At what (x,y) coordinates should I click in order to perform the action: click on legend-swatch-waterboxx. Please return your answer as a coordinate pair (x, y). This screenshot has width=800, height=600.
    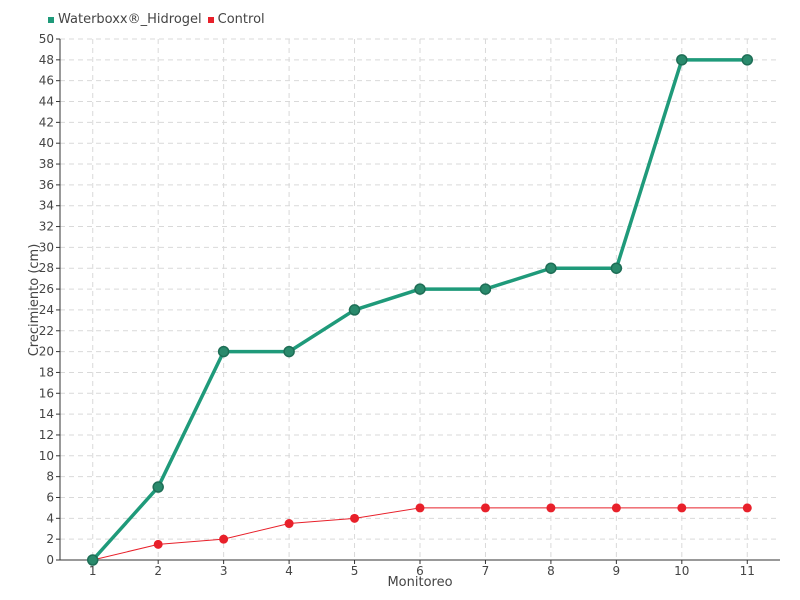
    Looking at the image, I should click on (51, 19).